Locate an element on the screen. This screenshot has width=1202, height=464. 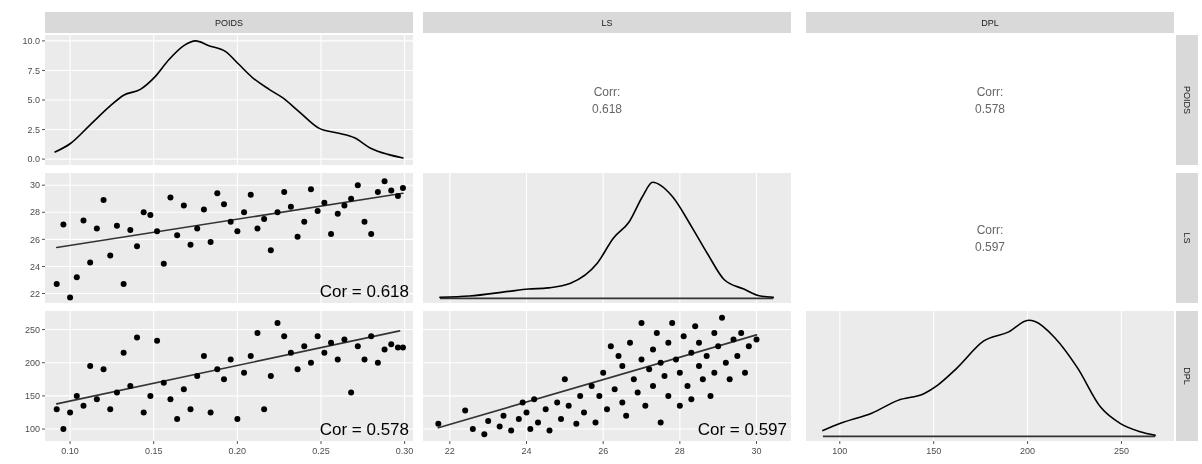
x-tick-label: 24 is located at coordinates (526, 451).